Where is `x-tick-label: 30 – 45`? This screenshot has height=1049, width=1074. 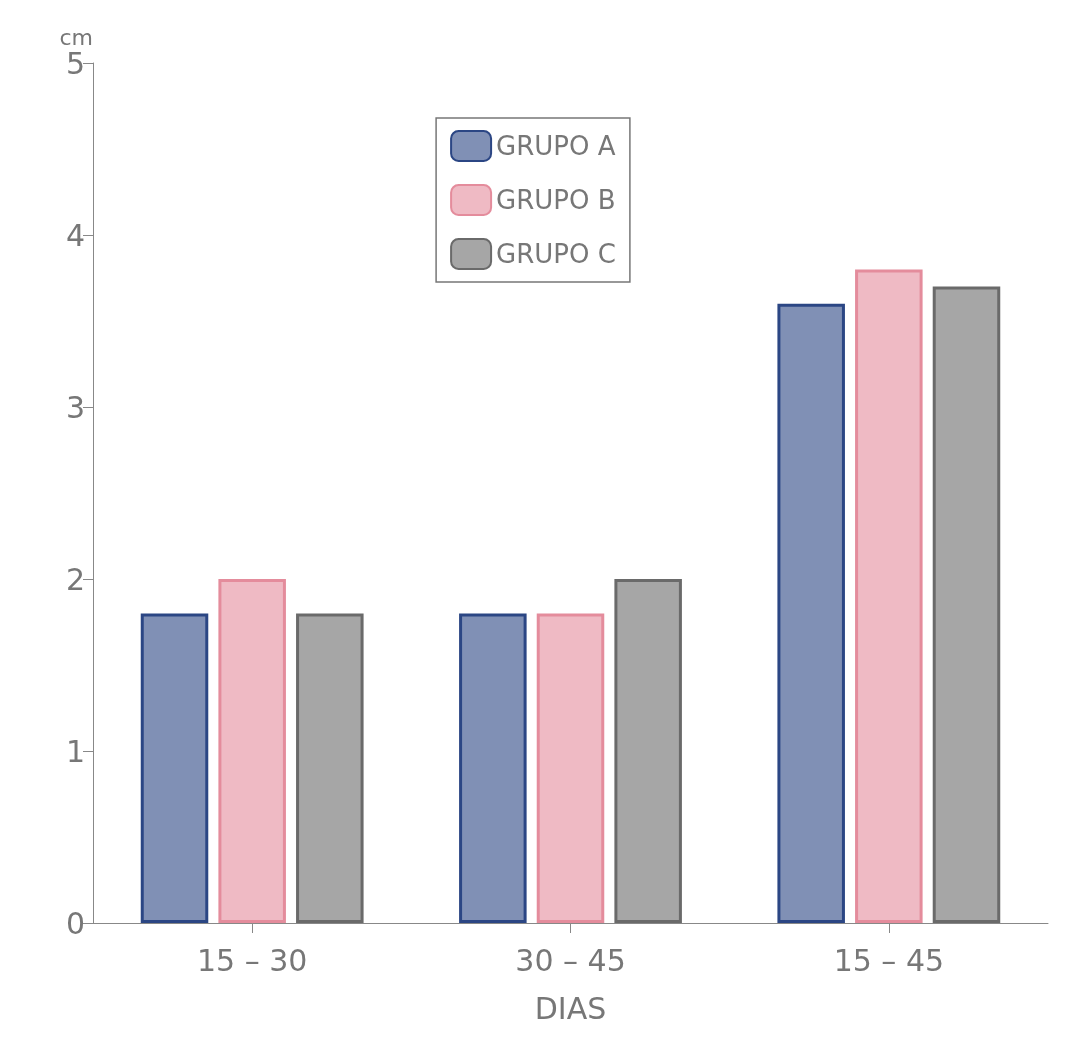
x-tick-label: 30 – 45 is located at coordinates (570, 960).